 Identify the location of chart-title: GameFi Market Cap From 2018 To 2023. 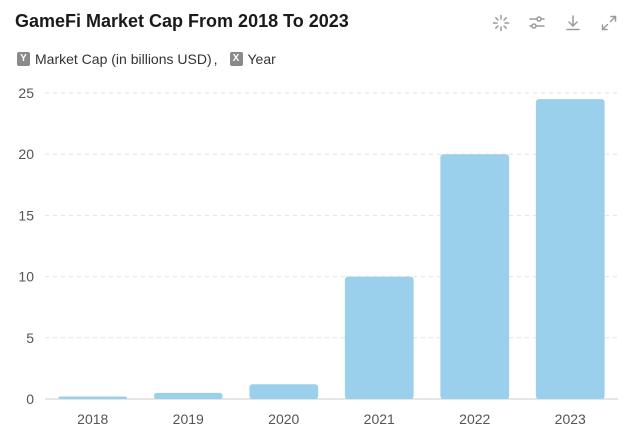
(182, 21).